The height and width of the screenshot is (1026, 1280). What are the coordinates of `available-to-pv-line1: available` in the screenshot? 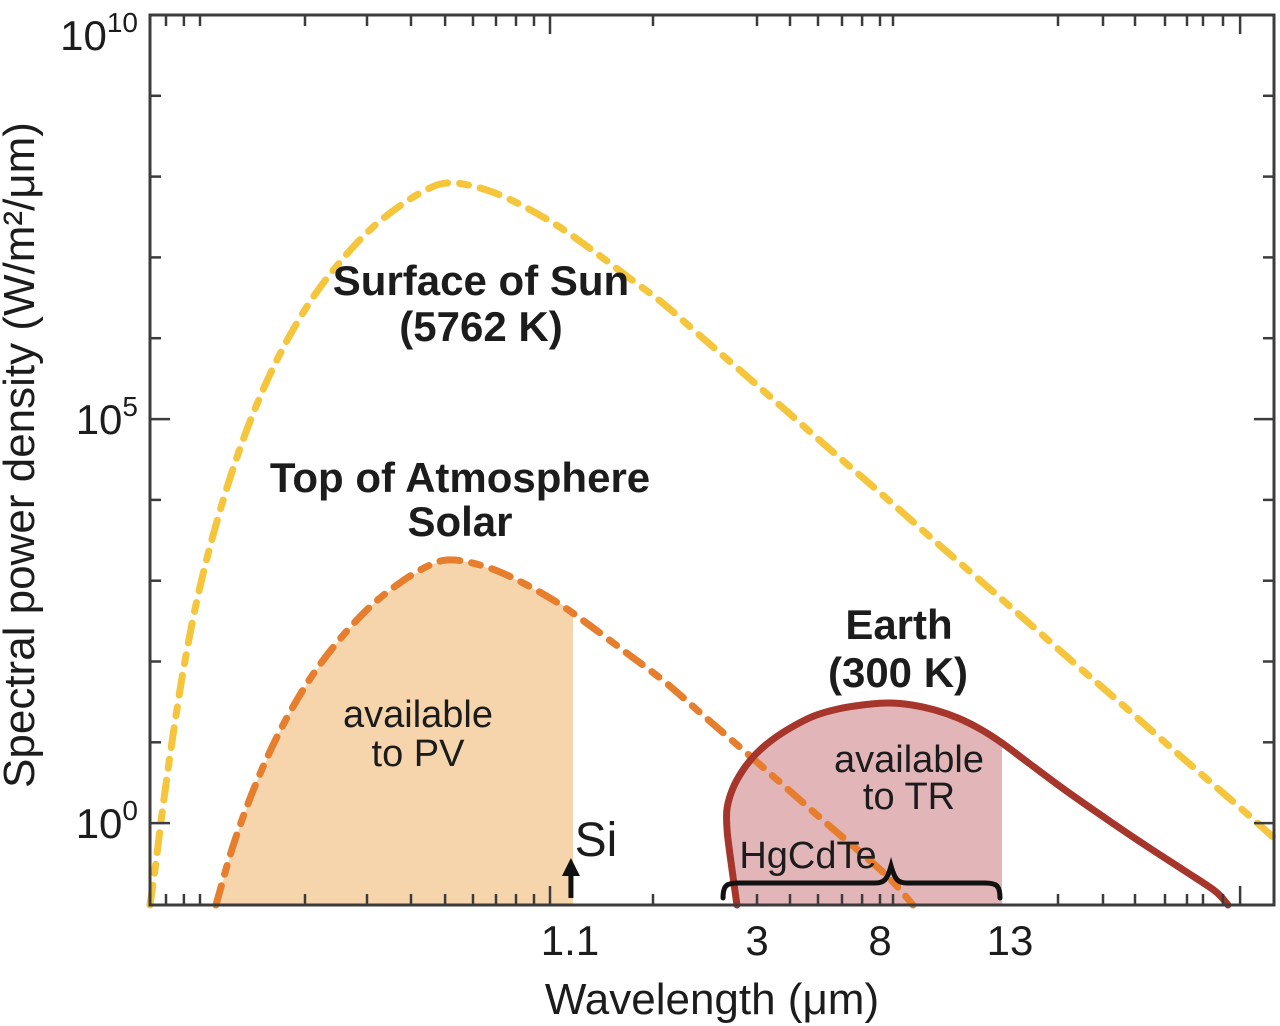 It's located at (418, 715).